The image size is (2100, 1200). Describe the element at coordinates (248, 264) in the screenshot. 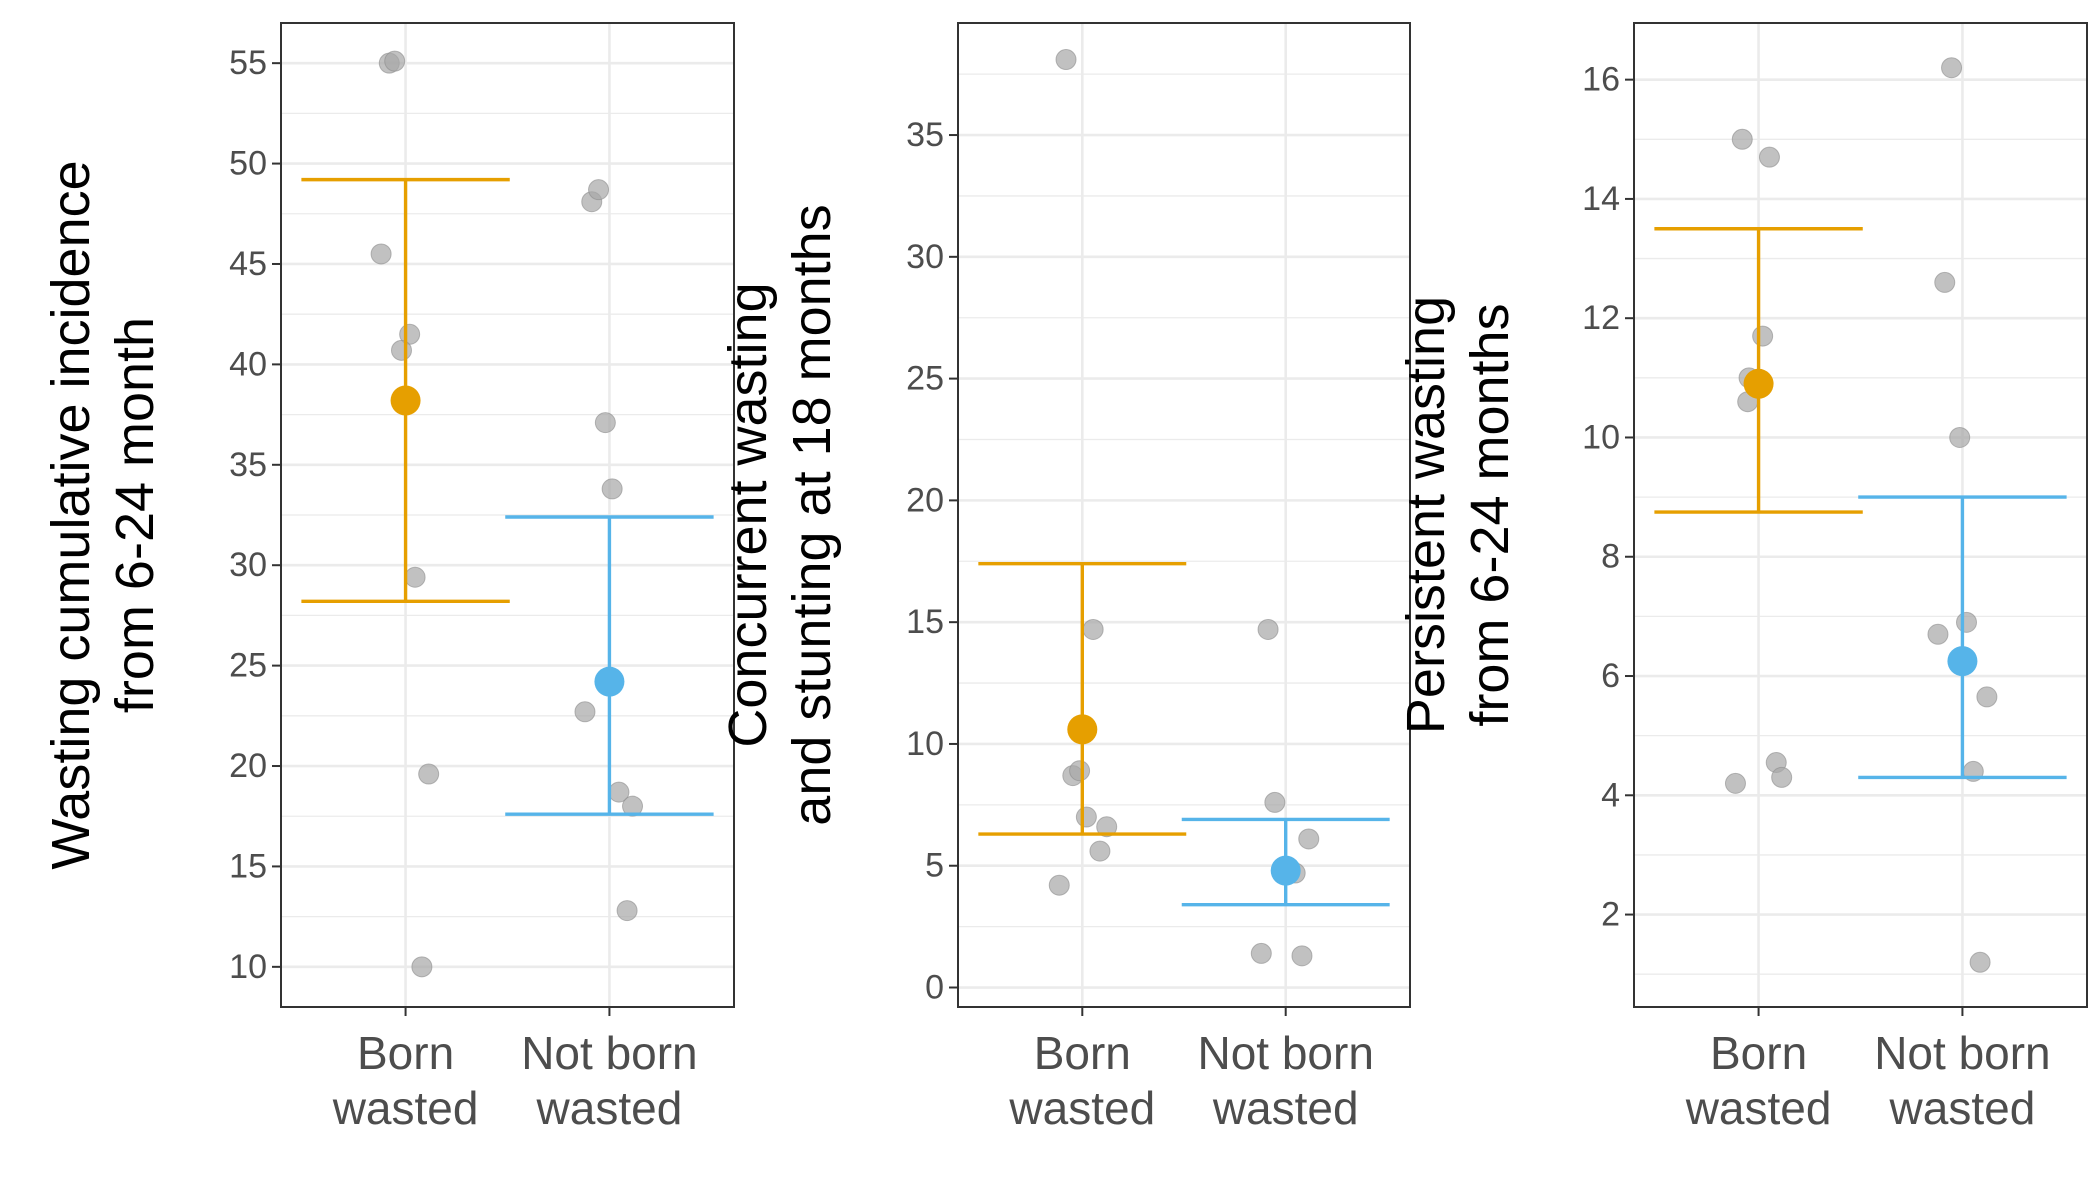

I see `y-tick-label: 45` at that location.